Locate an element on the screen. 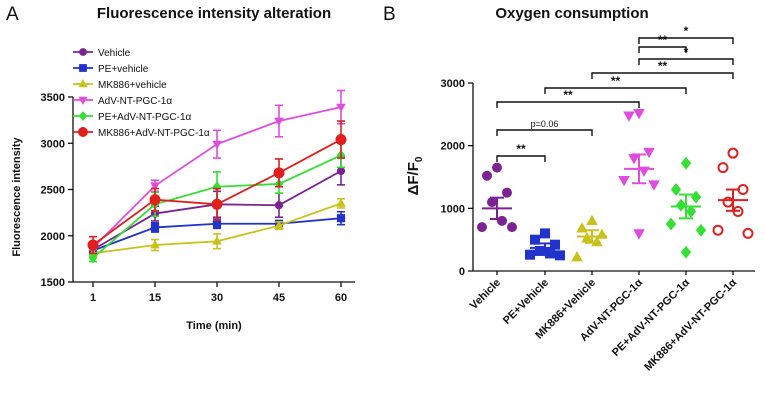 Image resolution: width=765 pixels, height=419 pixels. panel-a-legend-label: MK886+vehicle is located at coordinates (132, 85).